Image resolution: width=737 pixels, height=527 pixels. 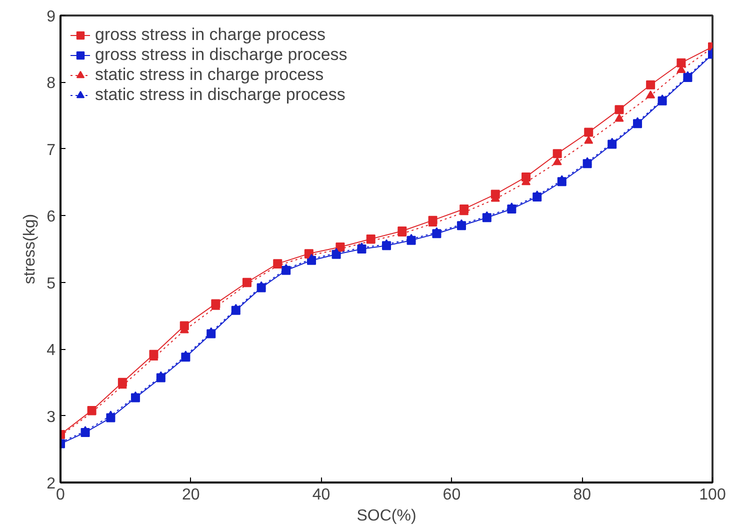 What do you see at coordinates (220, 95) in the screenshot?
I see `legend-label: static stress in discharge process` at bounding box center [220, 95].